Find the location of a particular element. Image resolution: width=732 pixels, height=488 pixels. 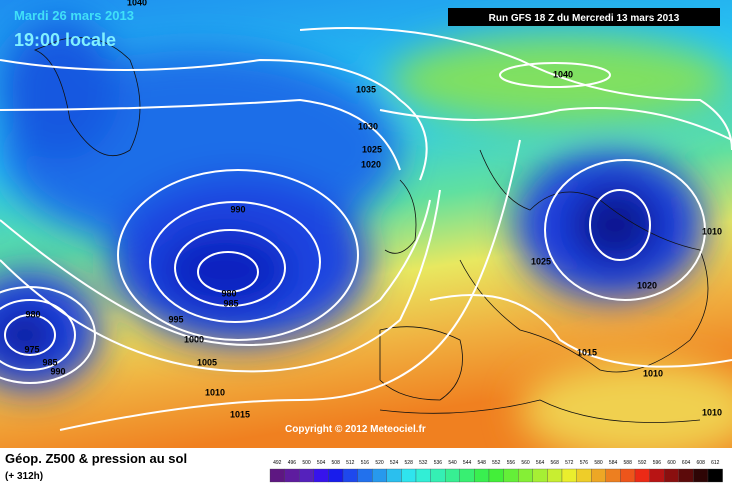

legend-level: 500 is located at coordinates (306, 463).